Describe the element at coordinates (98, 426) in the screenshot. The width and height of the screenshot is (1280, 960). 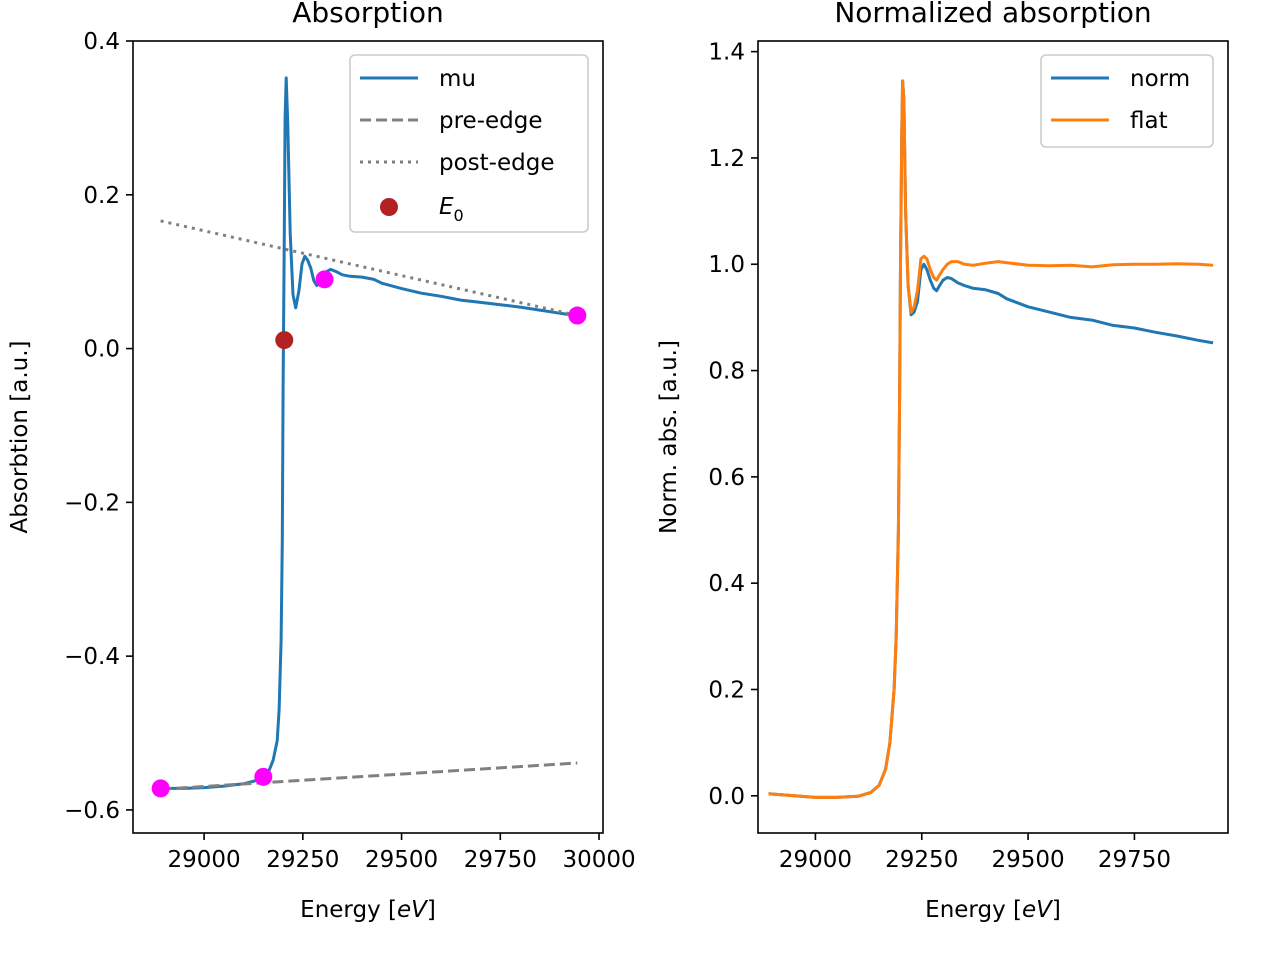
I see `absorption-y-ticks: −0.6 −0.4 −0.2 0.0 0.2 0.4` at that location.